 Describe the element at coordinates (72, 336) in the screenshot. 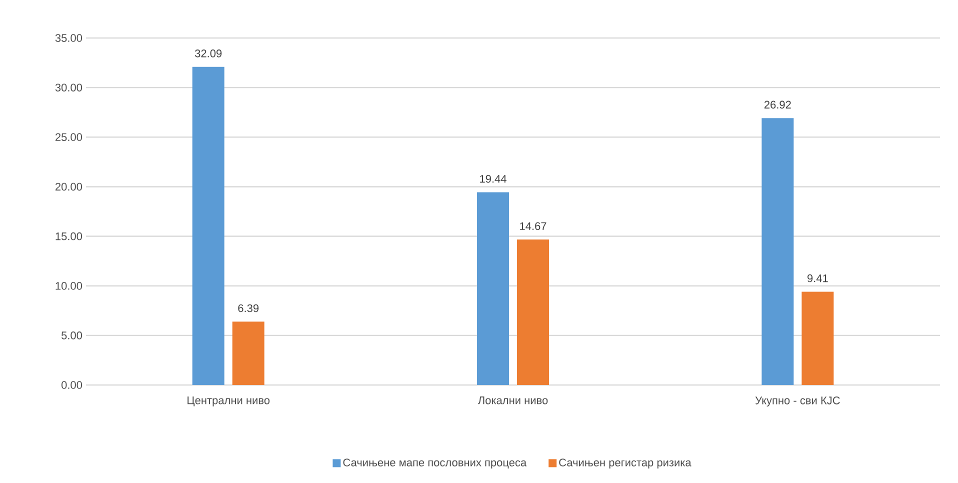

I see `y-tick-label: 5.00` at that location.